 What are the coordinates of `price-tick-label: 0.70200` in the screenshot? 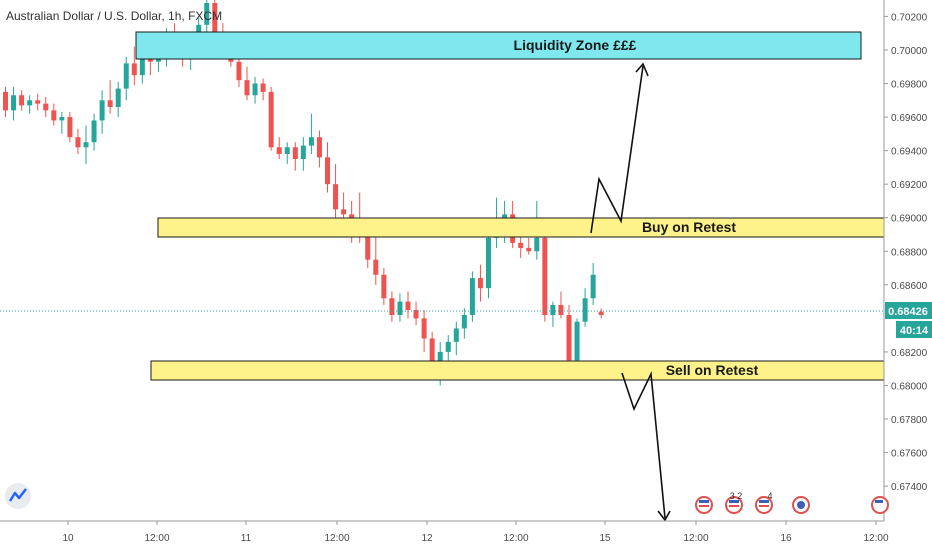 It's located at (909, 17).